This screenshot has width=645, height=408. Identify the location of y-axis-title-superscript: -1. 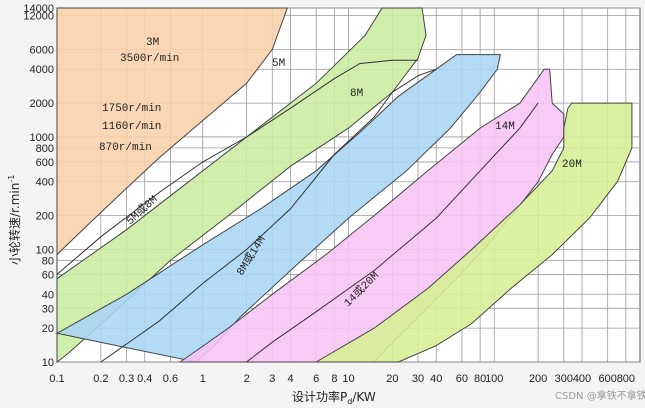
(11, 179).